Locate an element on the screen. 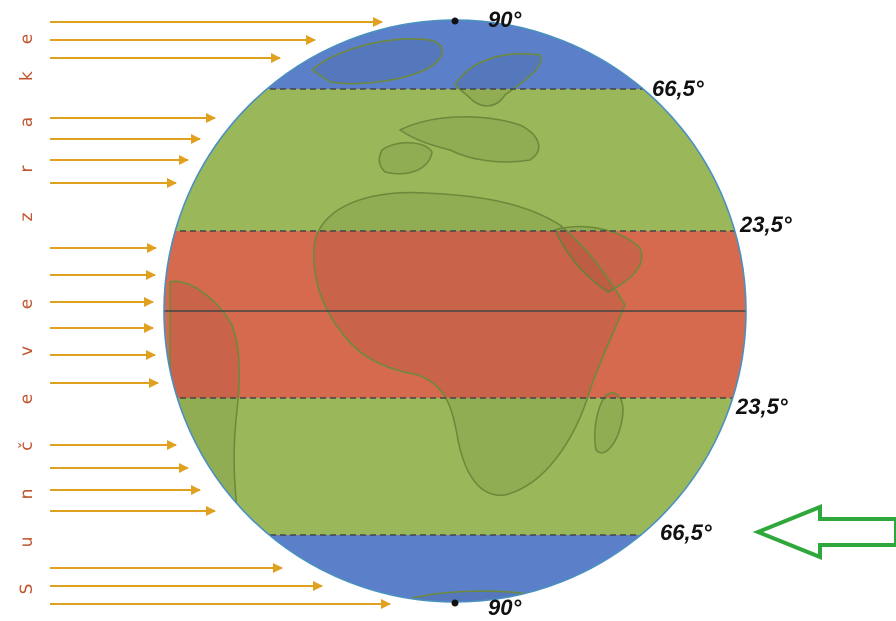 Image resolution: width=896 pixels, height=621 pixels. south-pole-dot is located at coordinates (455, 603).